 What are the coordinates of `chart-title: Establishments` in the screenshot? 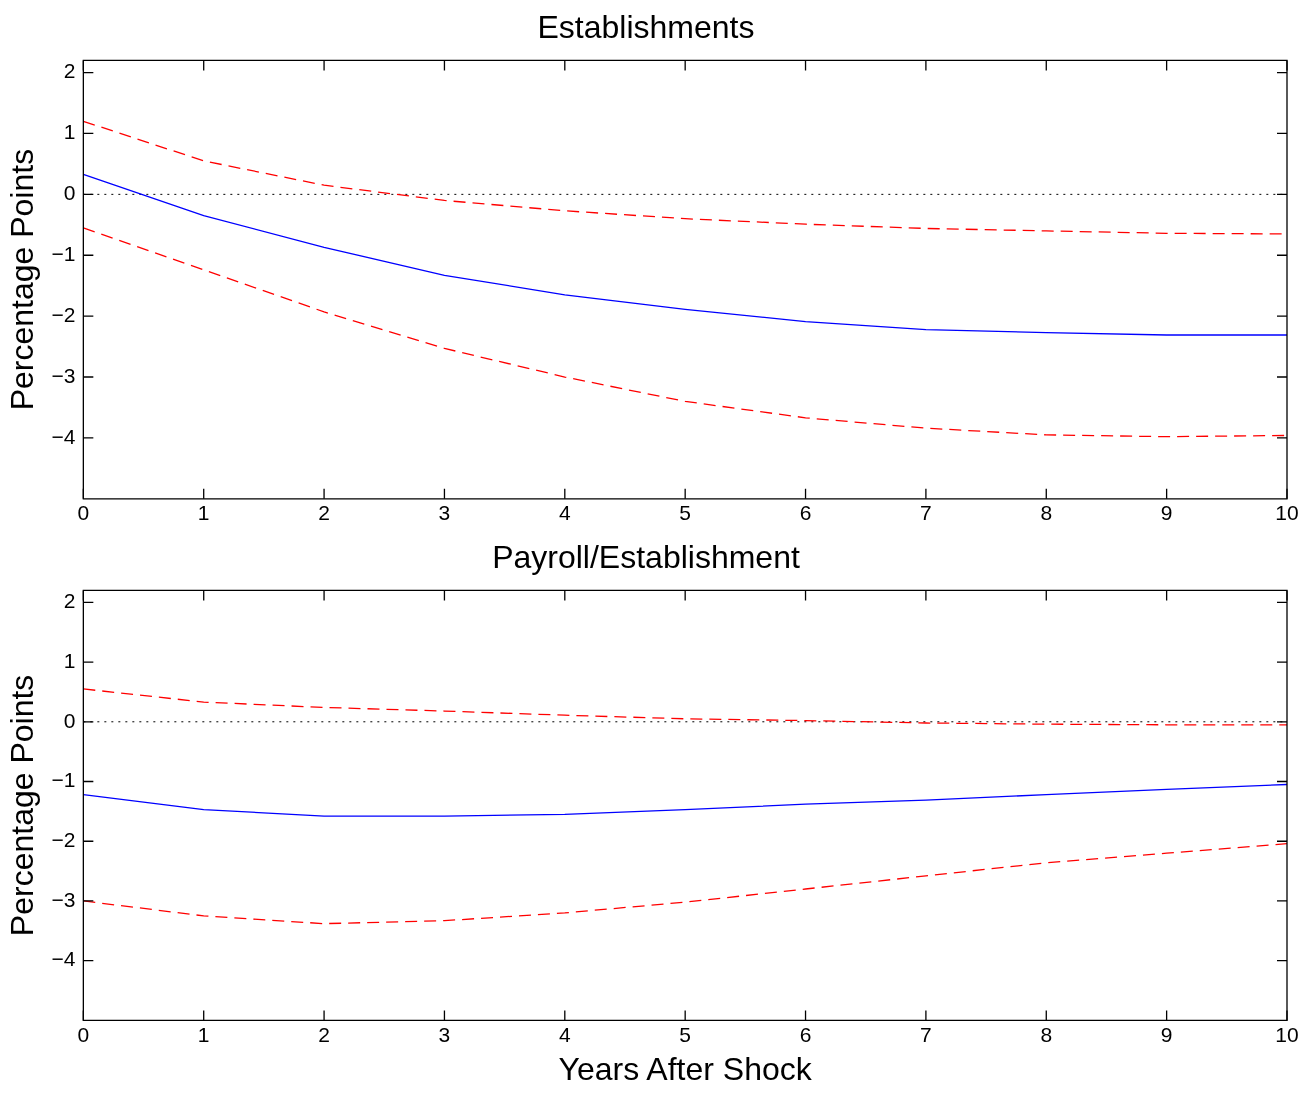 It's located at (646, 27).